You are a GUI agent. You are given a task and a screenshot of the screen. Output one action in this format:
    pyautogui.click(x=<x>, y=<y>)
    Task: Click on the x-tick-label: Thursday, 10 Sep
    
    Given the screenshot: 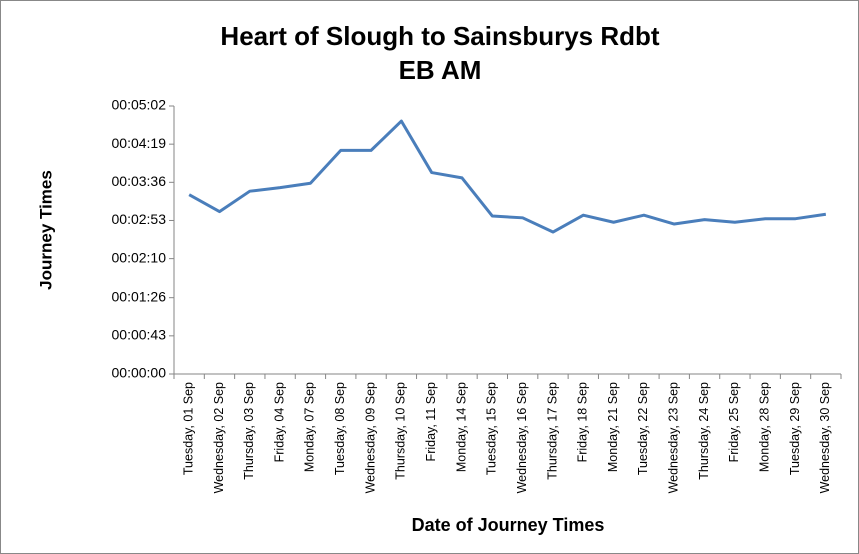 What is the action you would take?
    pyautogui.click(x=401, y=431)
    